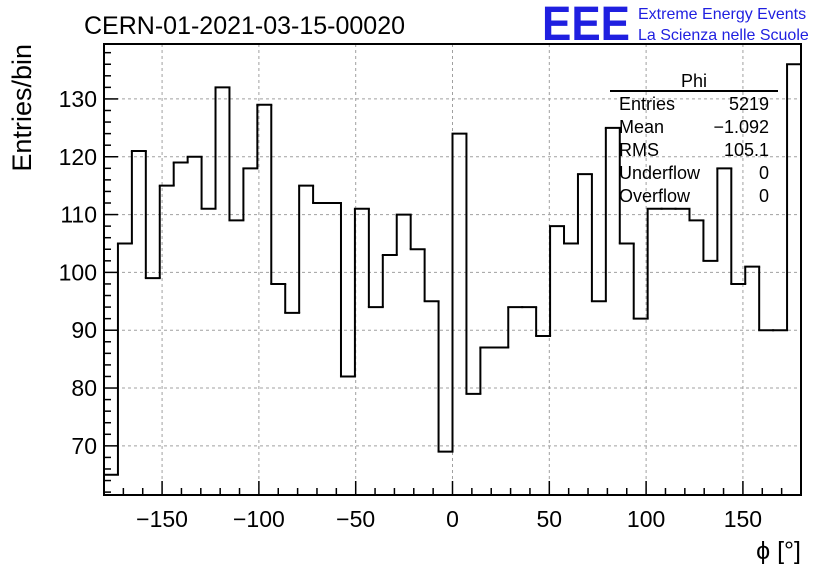  Describe the element at coordinates (78, 272) in the screenshot. I see `y-tick-label: 100` at that location.